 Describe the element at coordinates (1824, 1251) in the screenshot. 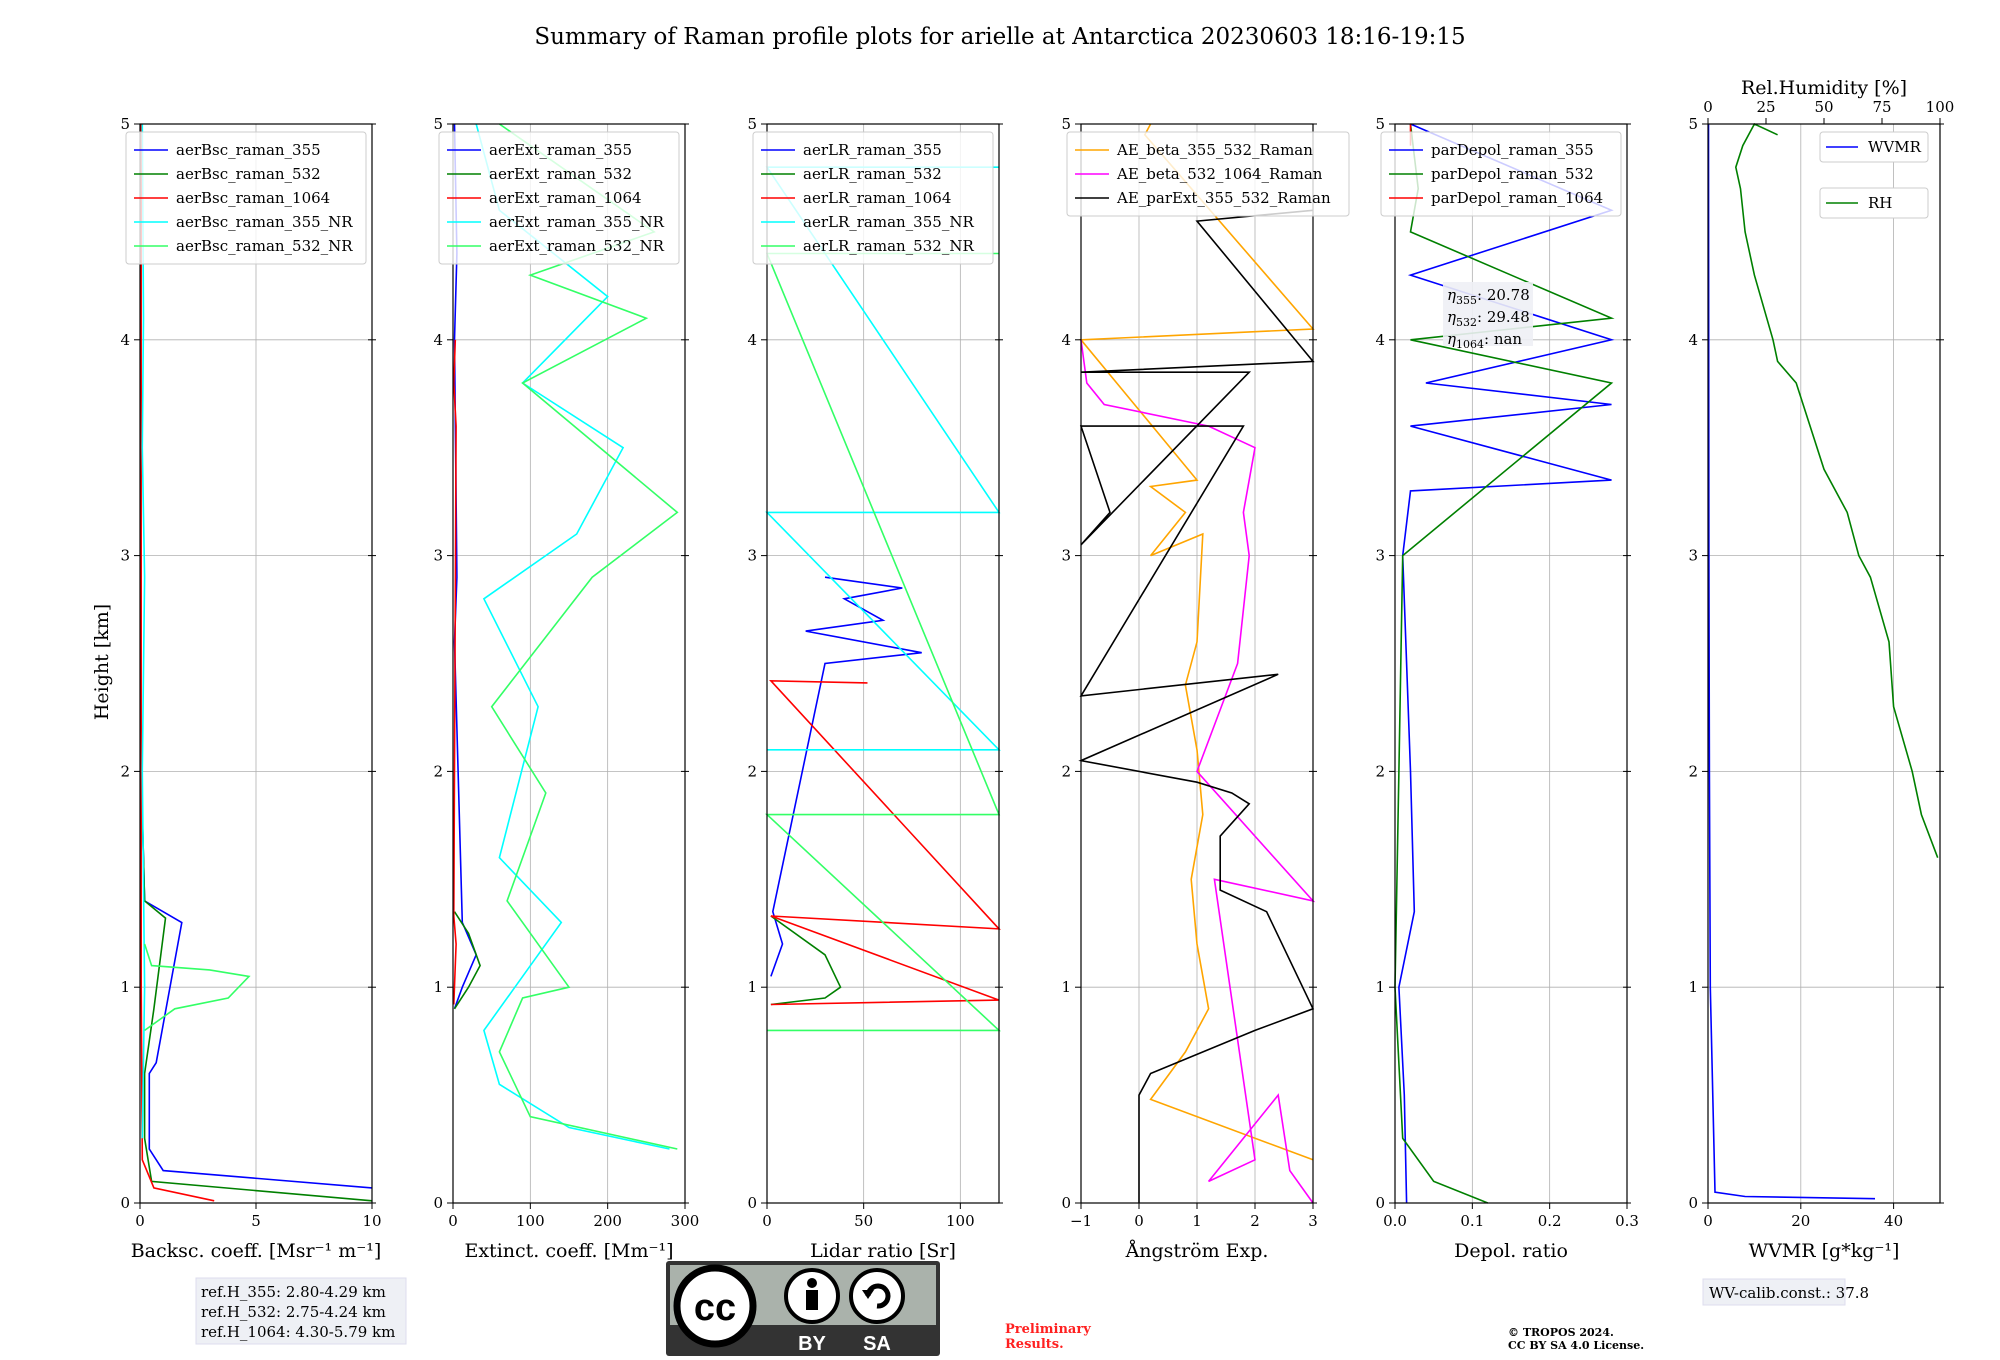

I see `x-axis-label: WVMR [g*kg⁻¹]` at that location.